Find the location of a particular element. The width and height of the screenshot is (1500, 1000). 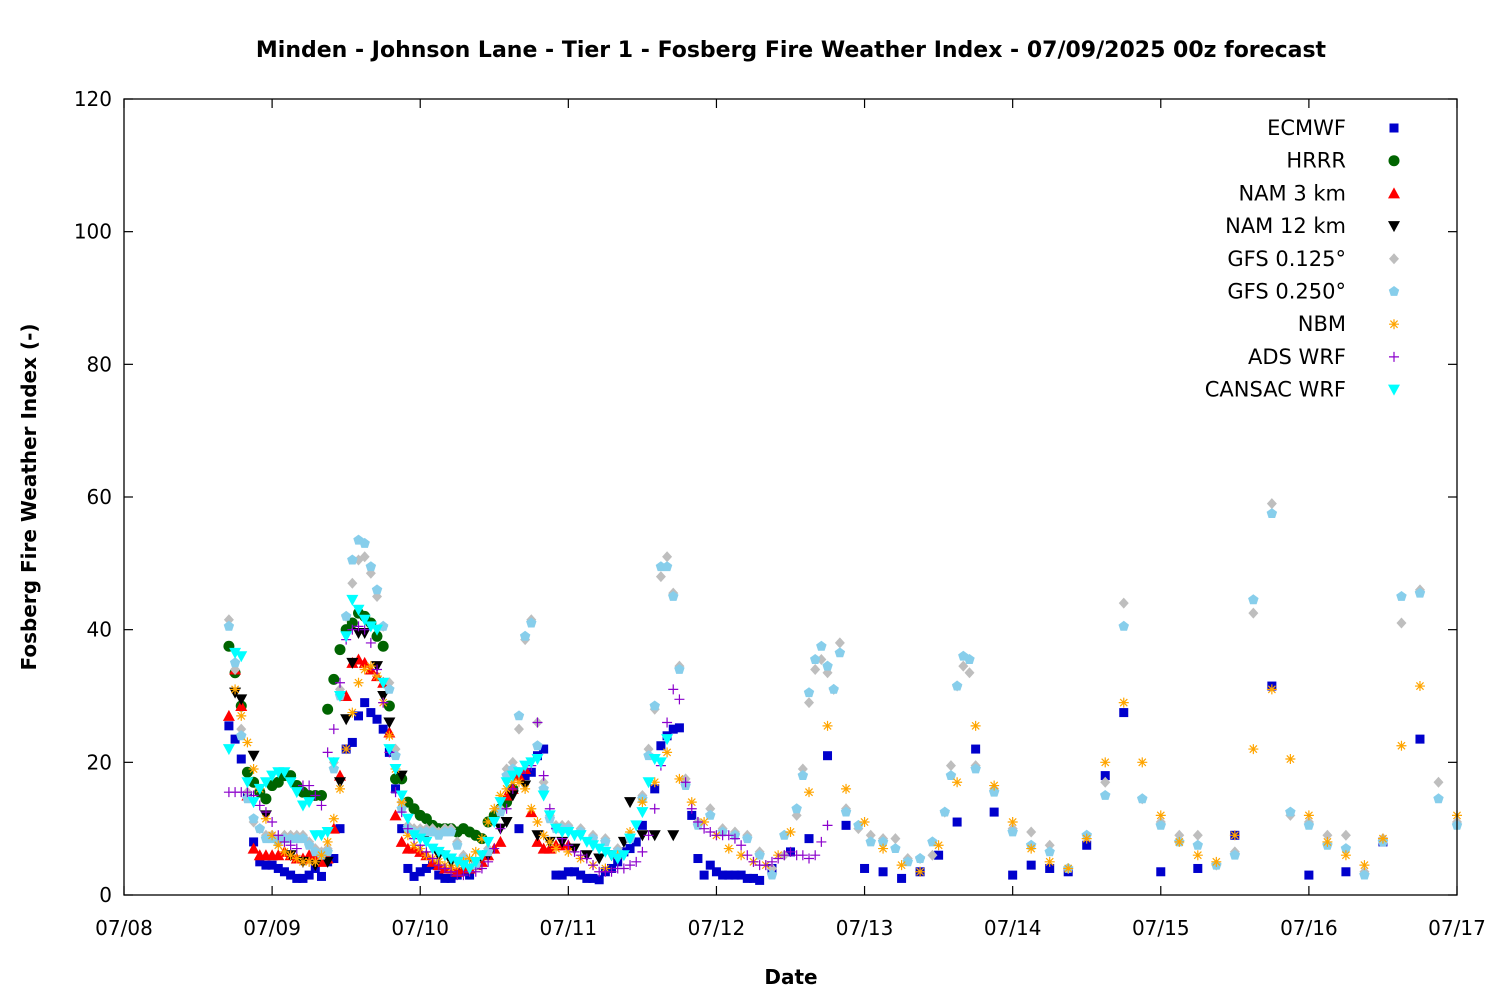

y-tick-label: 0 is located at coordinates (105, 895).